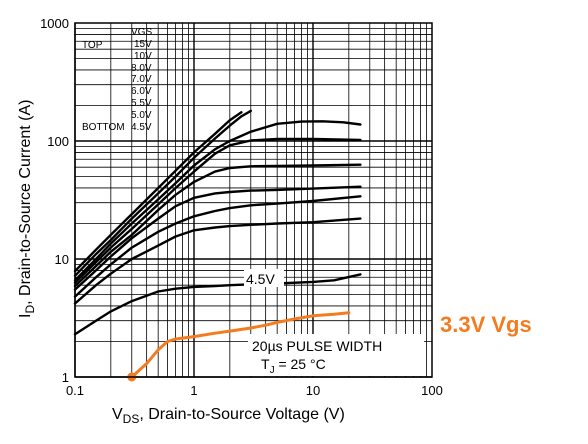 The width and height of the screenshot is (588, 444). Describe the element at coordinates (141, 115) in the screenshot. I see `legend-entry: 5.0V` at that location.